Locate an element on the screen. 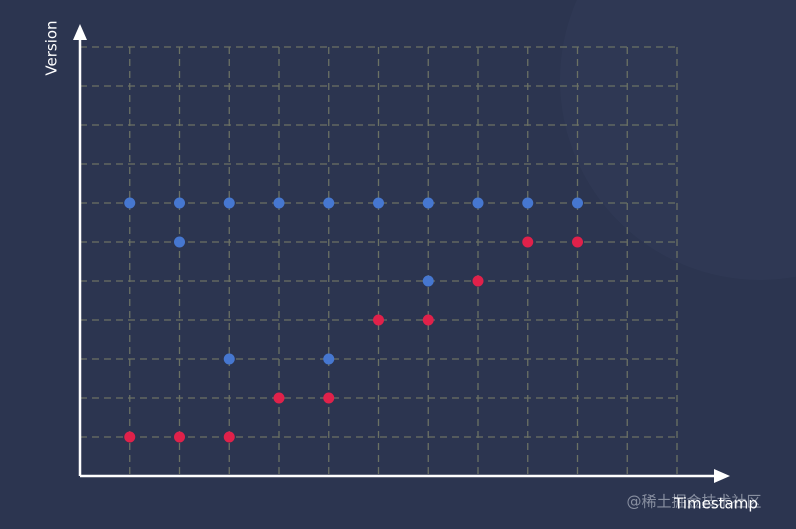 The width and height of the screenshot is (796, 529). x-axis-label: Timestamp is located at coordinates (715, 504).